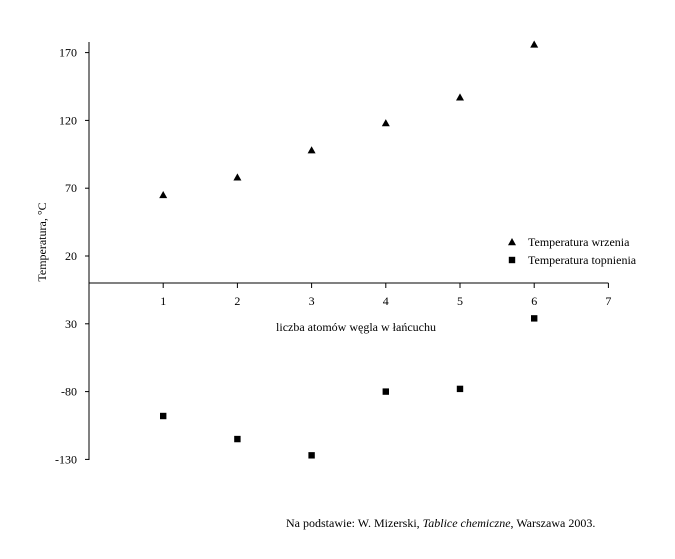 The width and height of the screenshot is (675, 559). Describe the element at coordinates (512, 242) in the screenshot. I see `legend-marker-wrzenia` at that location.